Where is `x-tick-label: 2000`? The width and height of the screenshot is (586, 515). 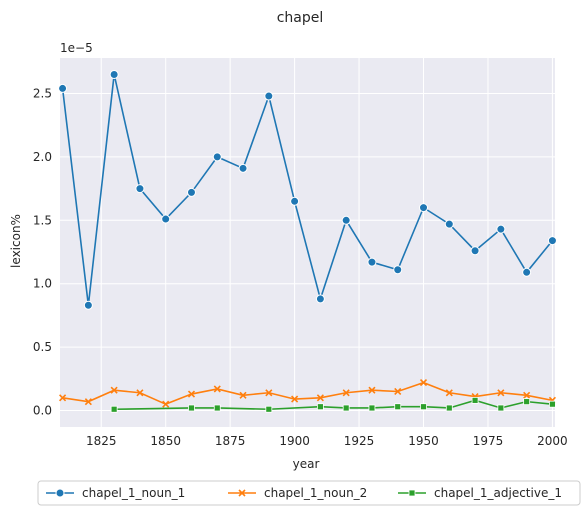 x-tick-label: 2000 is located at coordinates (552, 441).